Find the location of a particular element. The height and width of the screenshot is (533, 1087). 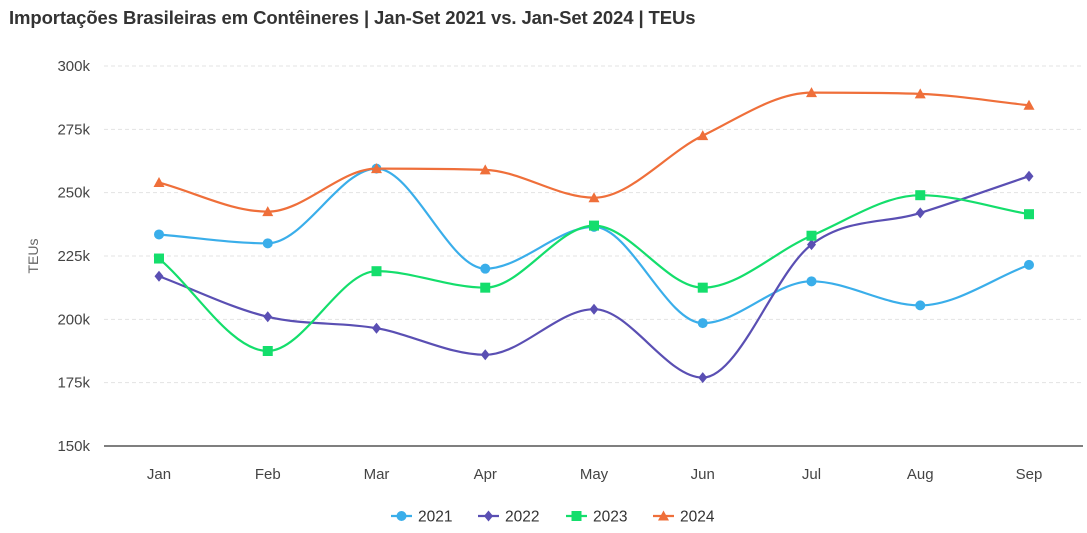

legend-label-2022: 2022 is located at coordinates (522, 517).